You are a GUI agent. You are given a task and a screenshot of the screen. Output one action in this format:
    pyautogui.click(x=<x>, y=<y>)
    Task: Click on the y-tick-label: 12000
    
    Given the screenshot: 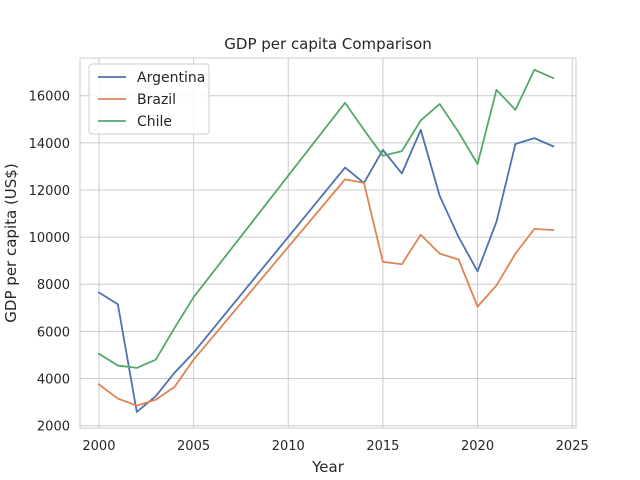 What is the action you would take?
    pyautogui.click(x=49, y=191)
    